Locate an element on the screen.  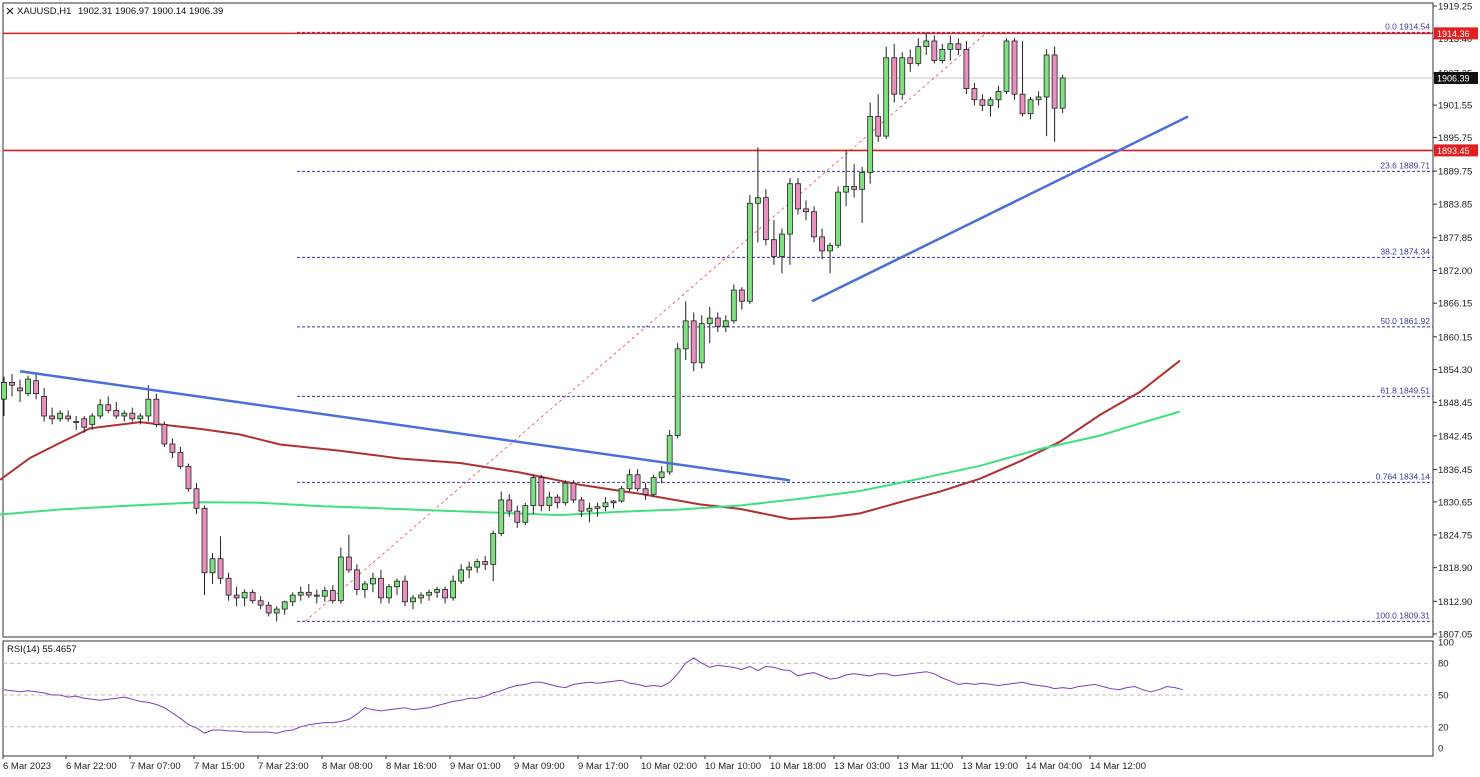
resistance-price-box is located at coordinates (1456, 33).